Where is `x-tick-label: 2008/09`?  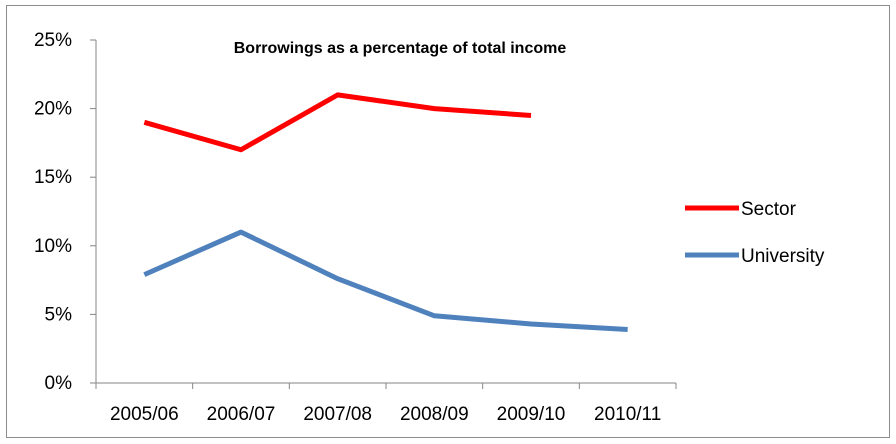 x-tick-label: 2008/09 is located at coordinates (434, 414).